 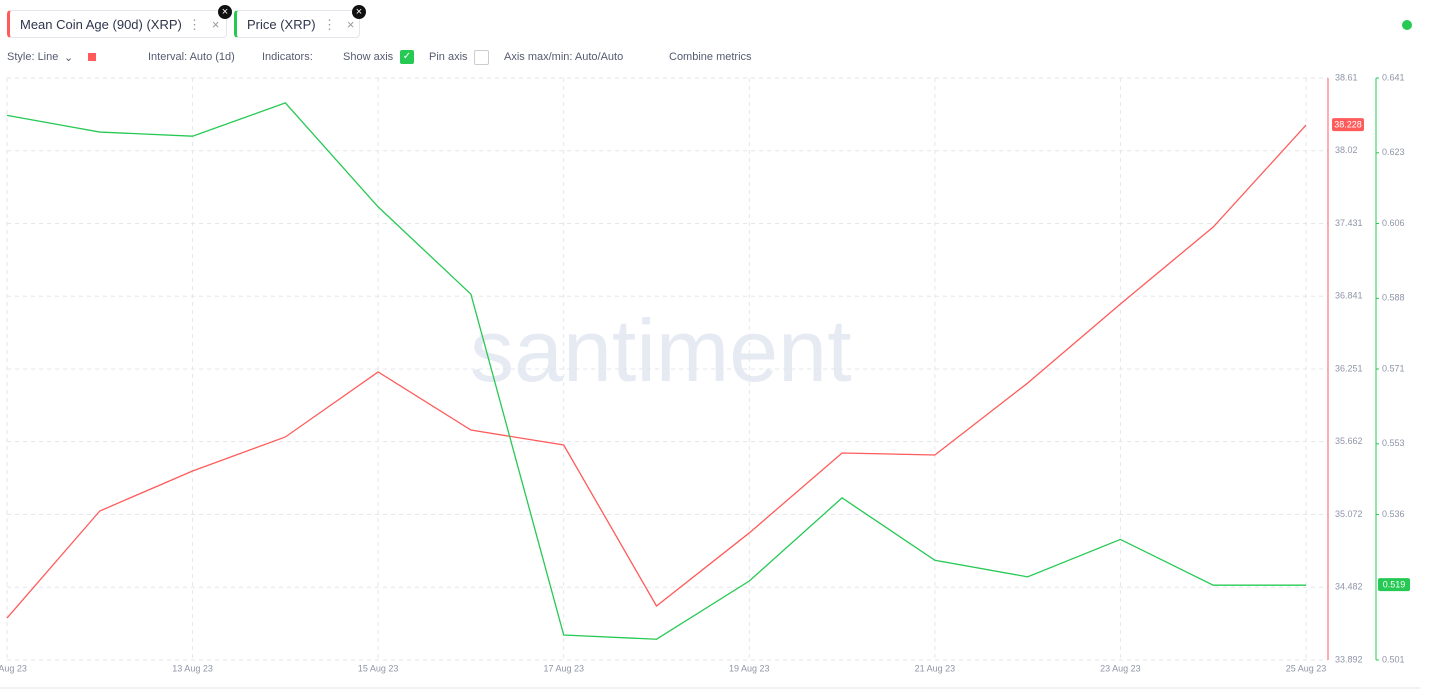 I want to click on x-tick-label: 19 Aug 23, so click(x=749, y=668).